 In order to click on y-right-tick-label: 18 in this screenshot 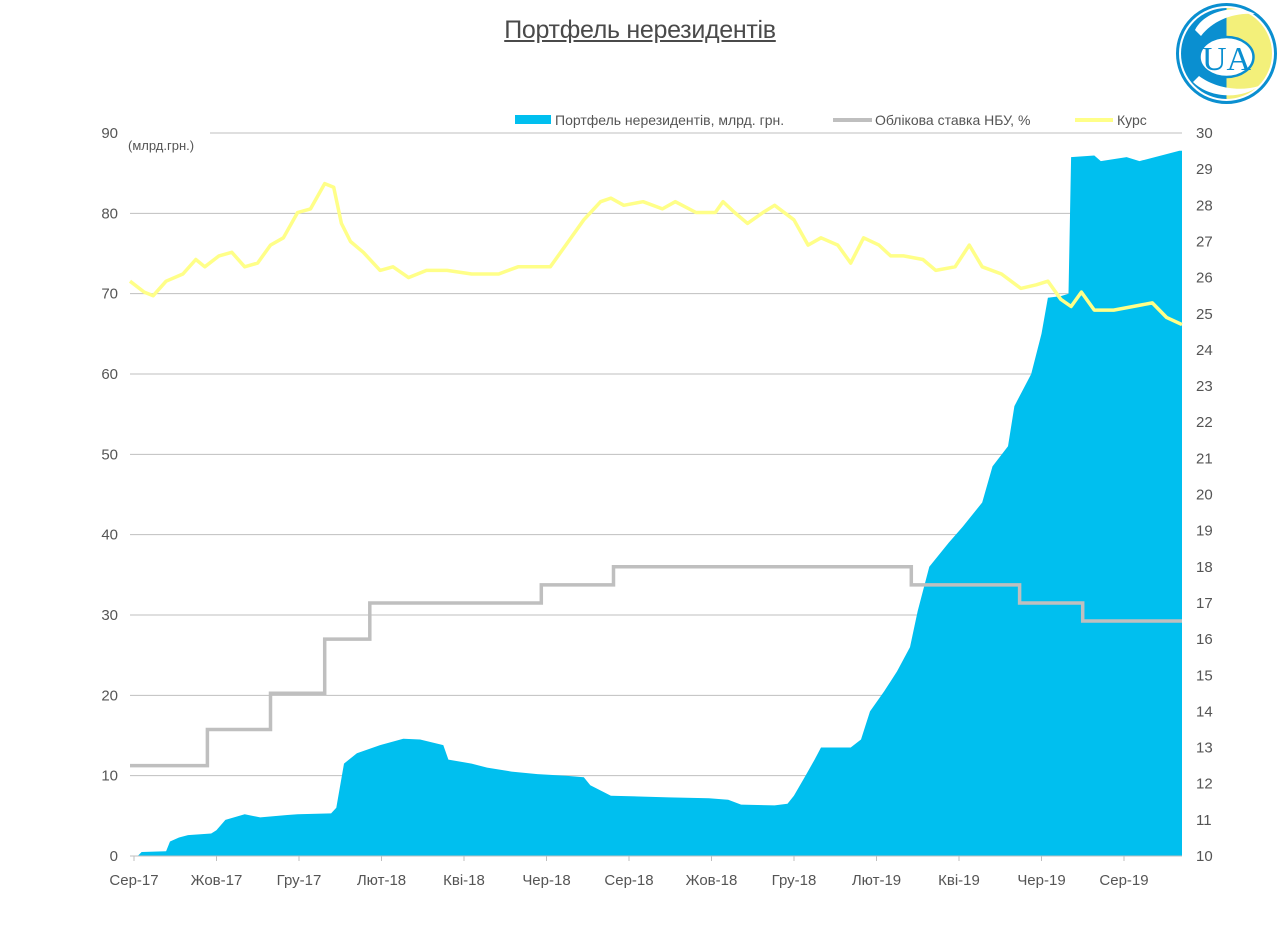, I will do `click(1204, 567)`.